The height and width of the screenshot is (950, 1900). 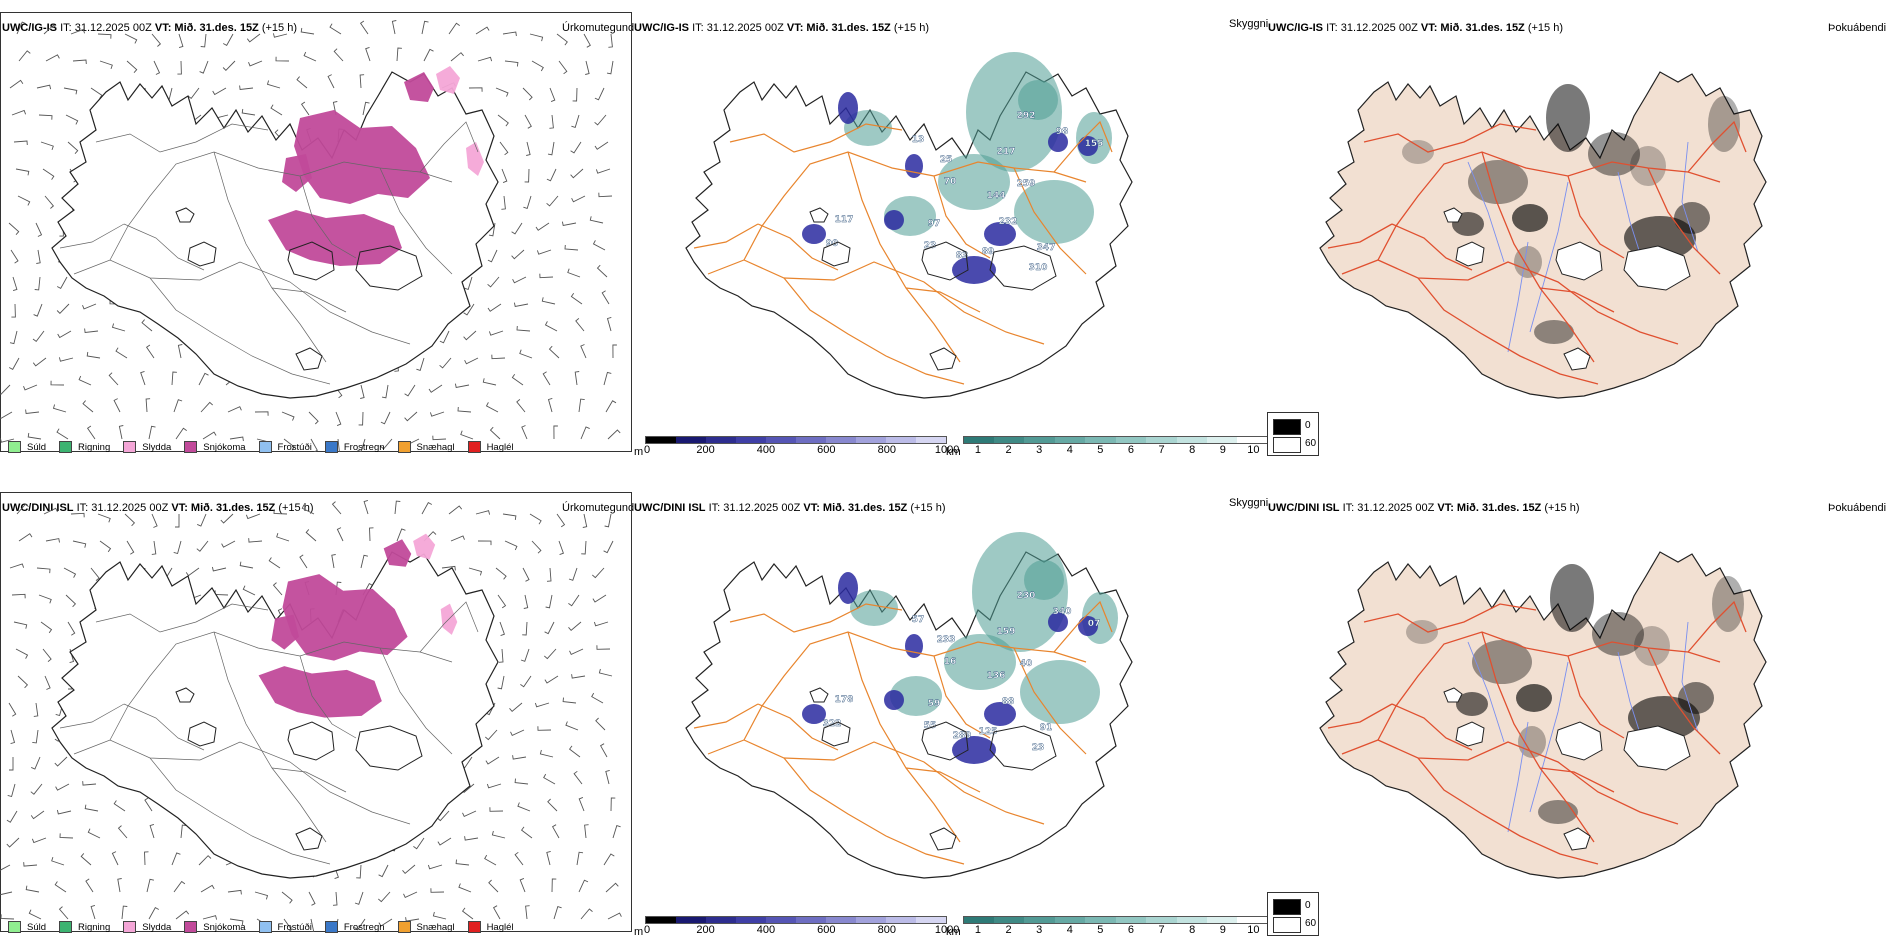 What do you see at coordinates (1311, 923) in the screenshot?
I see `fog-legend-label-60: 60` at bounding box center [1311, 923].